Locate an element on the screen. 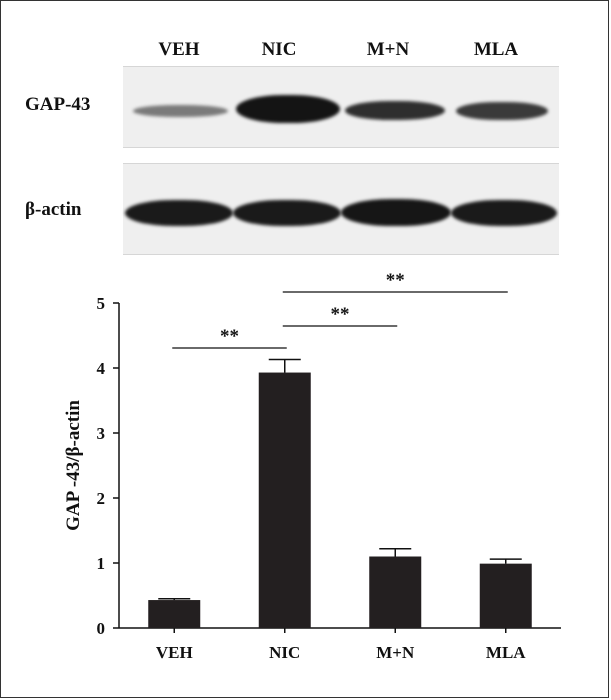  y-tick-label: 3 is located at coordinates (101, 433).